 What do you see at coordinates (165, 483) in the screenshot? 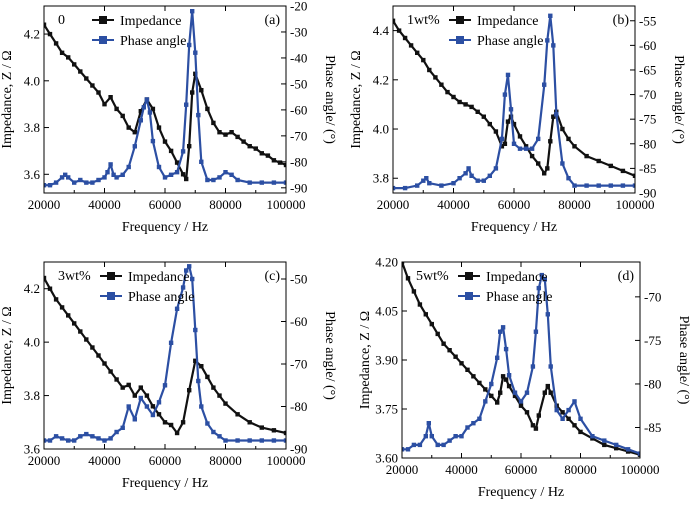
I see `x-axis-label: Frequency / Hz` at bounding box center [165, 483].